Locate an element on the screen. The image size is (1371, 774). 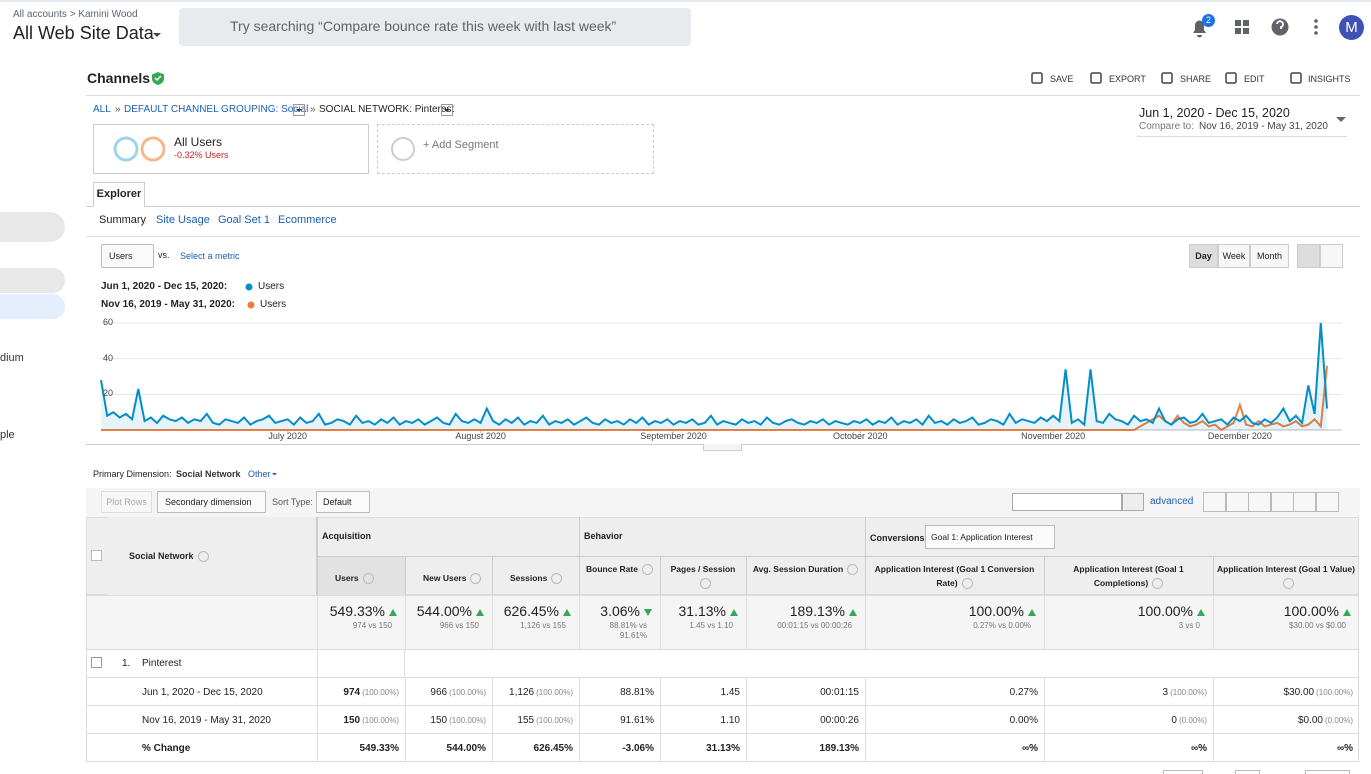
table-search-button is located at coordinates (1133, 502).